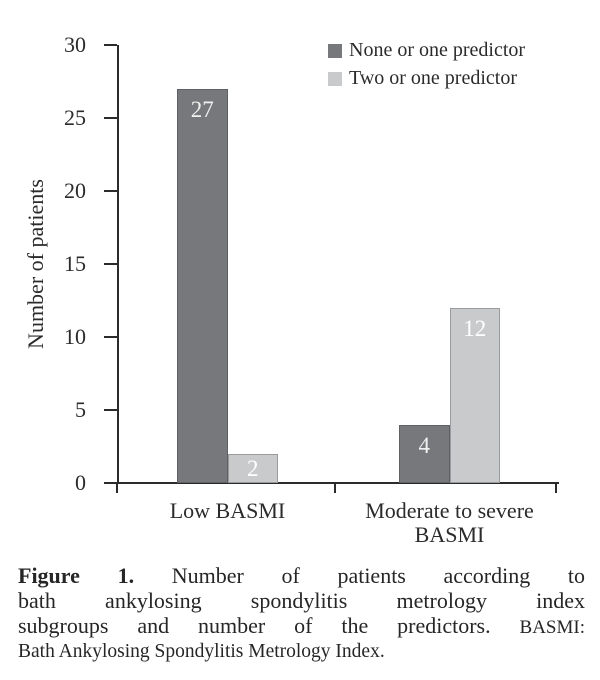 The image size is (600, 680). I want to click on y-tick-label: 5, so click(80, 409).